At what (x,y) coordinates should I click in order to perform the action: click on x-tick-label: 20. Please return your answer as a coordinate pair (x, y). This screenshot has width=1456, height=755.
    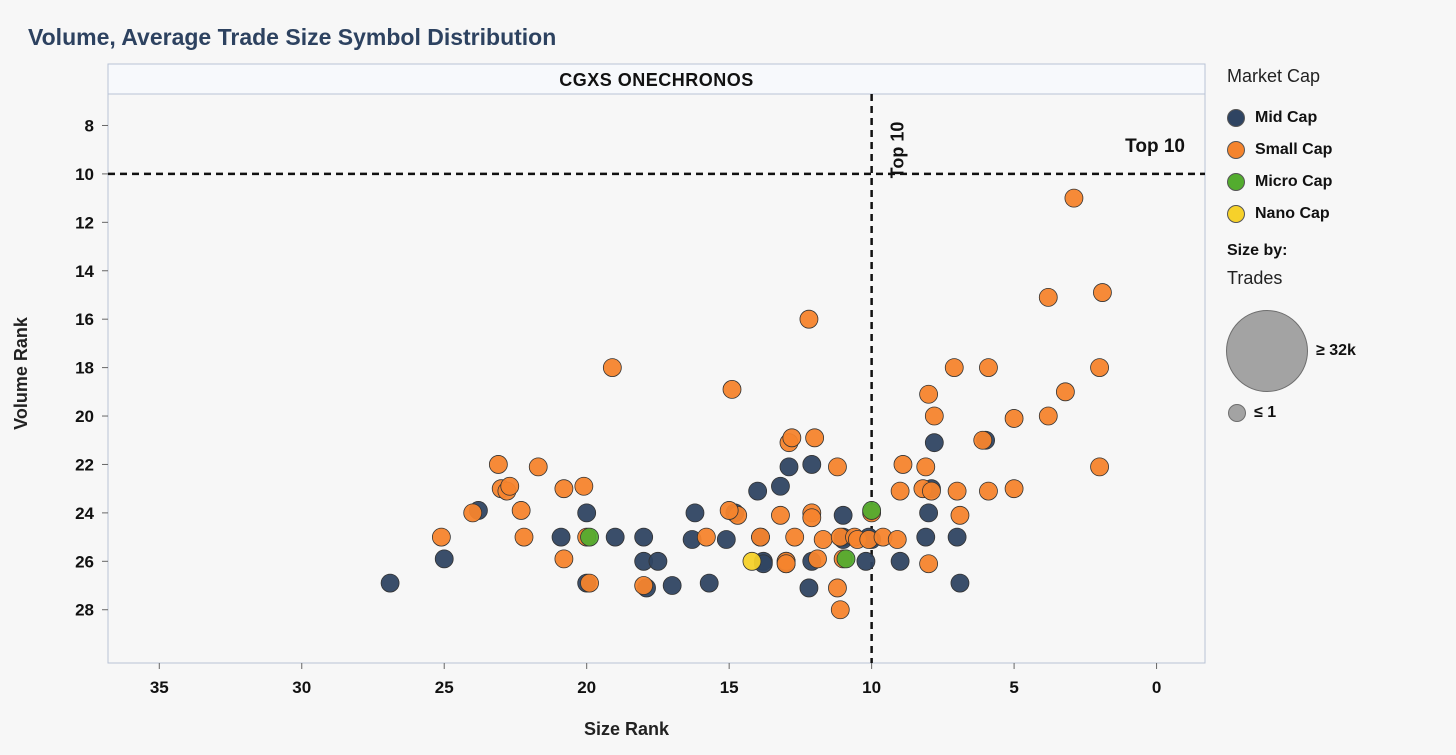
    Looking at the image, I should click on (586, 687).